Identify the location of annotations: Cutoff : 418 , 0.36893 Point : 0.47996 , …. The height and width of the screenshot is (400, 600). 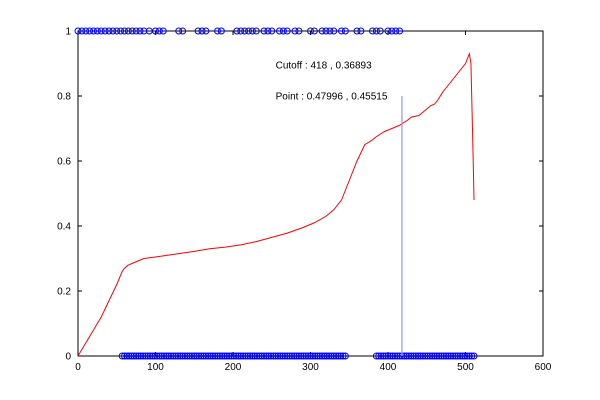
(332, 81).